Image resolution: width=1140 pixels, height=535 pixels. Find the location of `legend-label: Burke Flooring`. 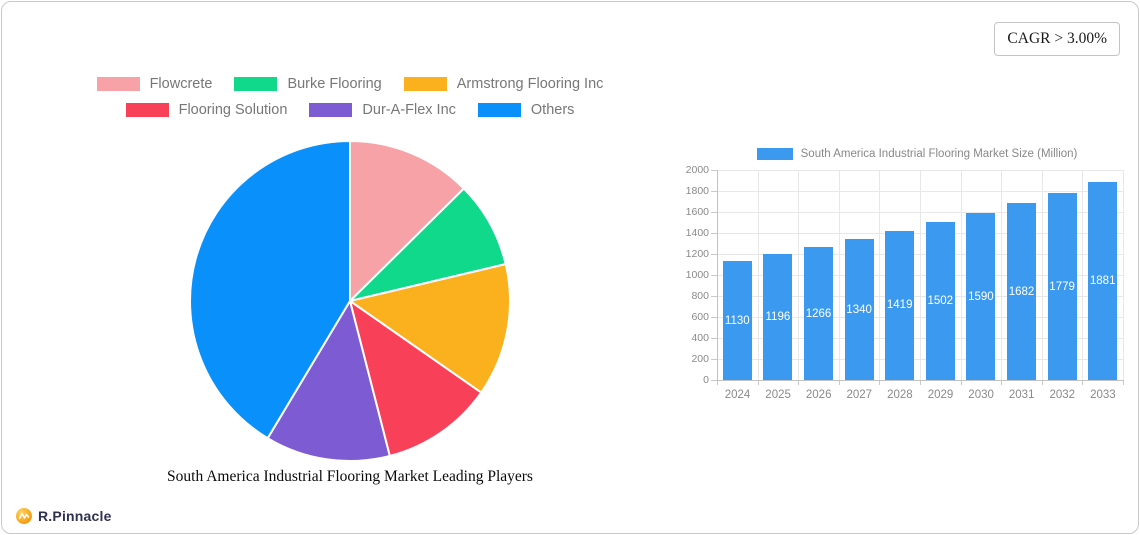

legend-label: Burke Flooring is located at coordinates (334, 84).